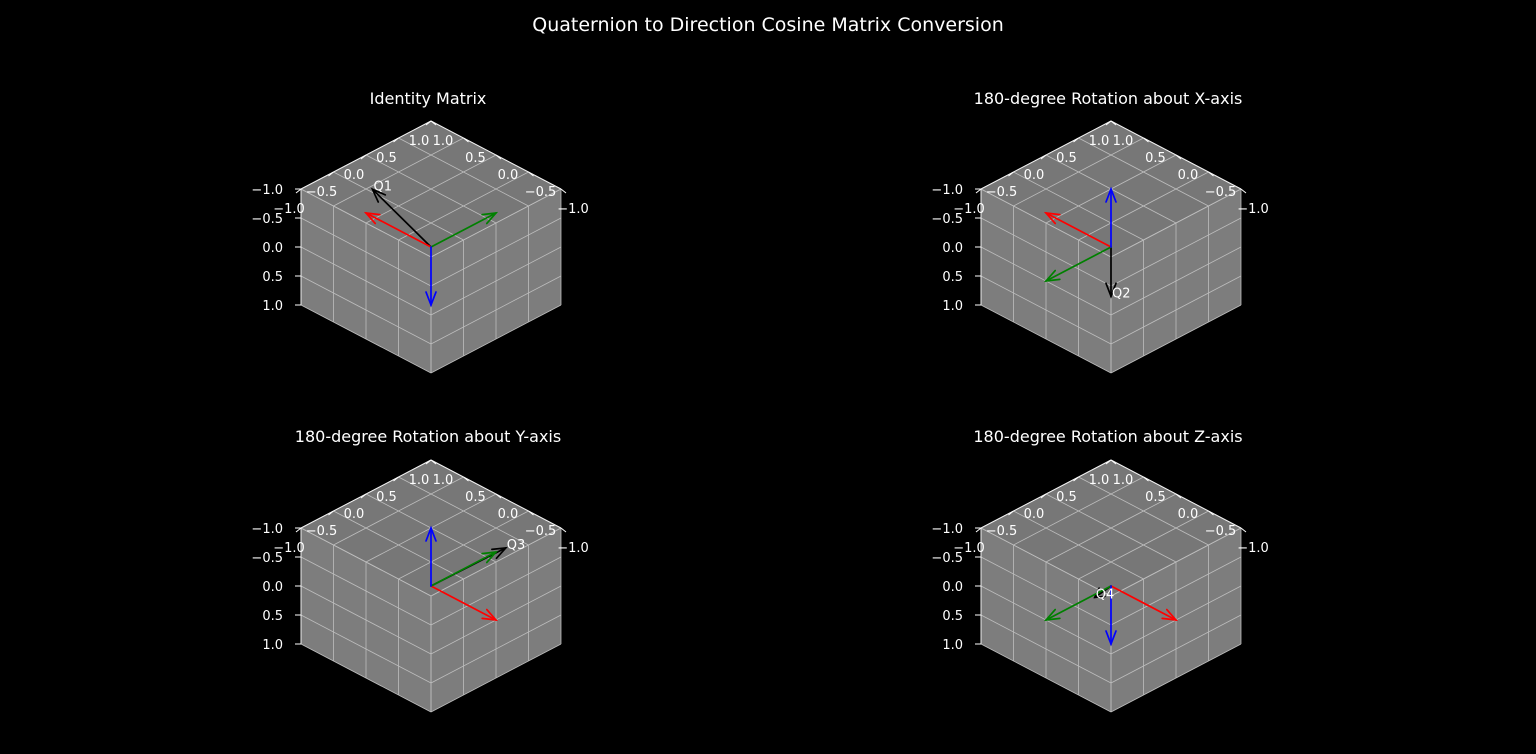 This screenshot has height=754, width=1536. What do you see at coordinates (1121, 293) in the screenshot?
I see `quaternion-label: Q2` at bounding box center [1121, 293].